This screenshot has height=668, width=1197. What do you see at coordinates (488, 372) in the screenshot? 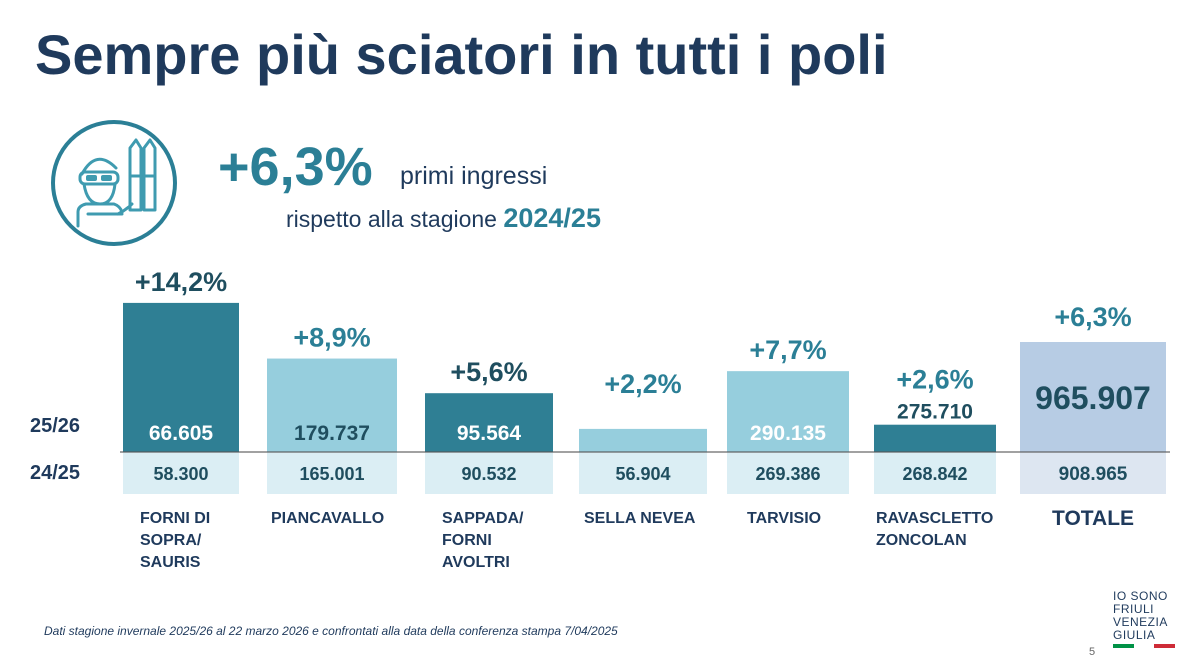
I see `change-label-2: +5,6%` at bounding box center [488, 372].